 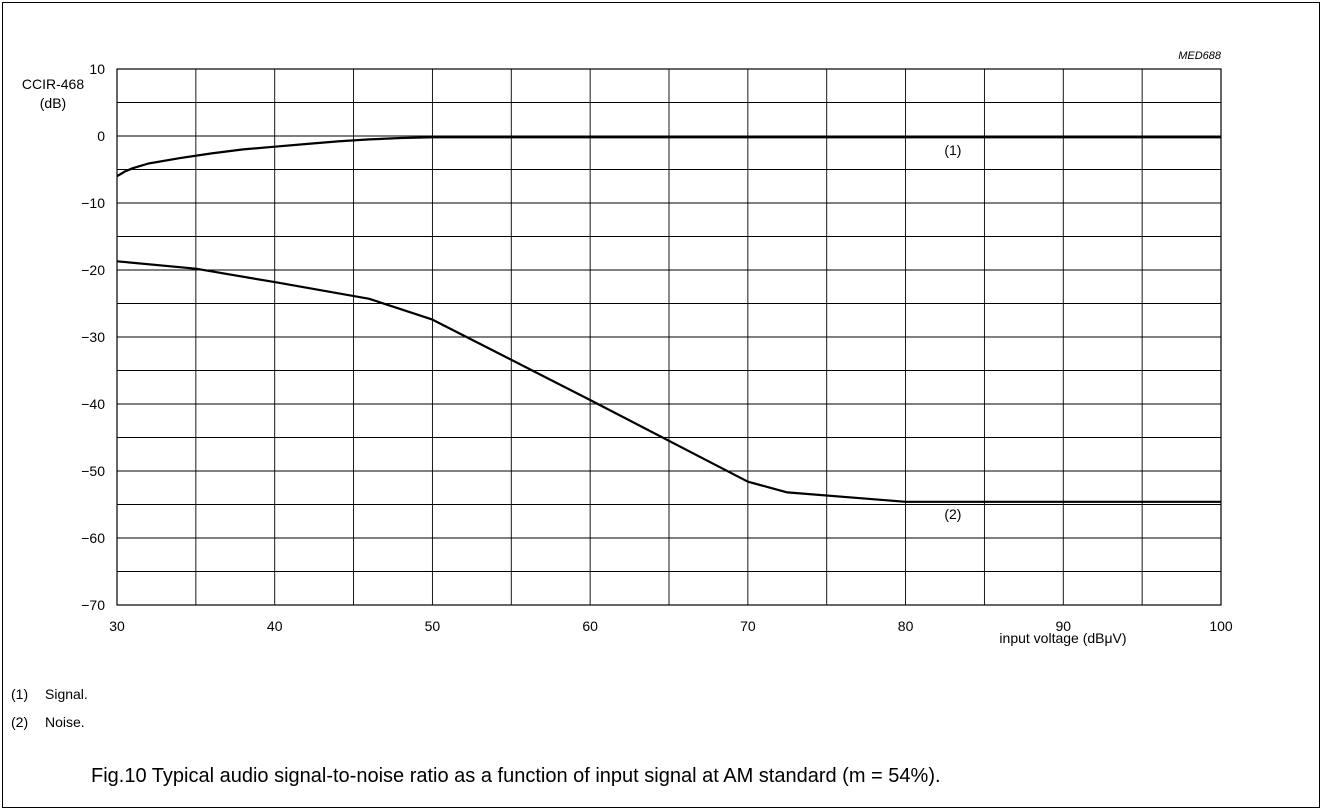 What do you see at coordinates (1063, 626) in the screenshot?
I see `x-tick-label: 90` at bounding box center [1063, 626].